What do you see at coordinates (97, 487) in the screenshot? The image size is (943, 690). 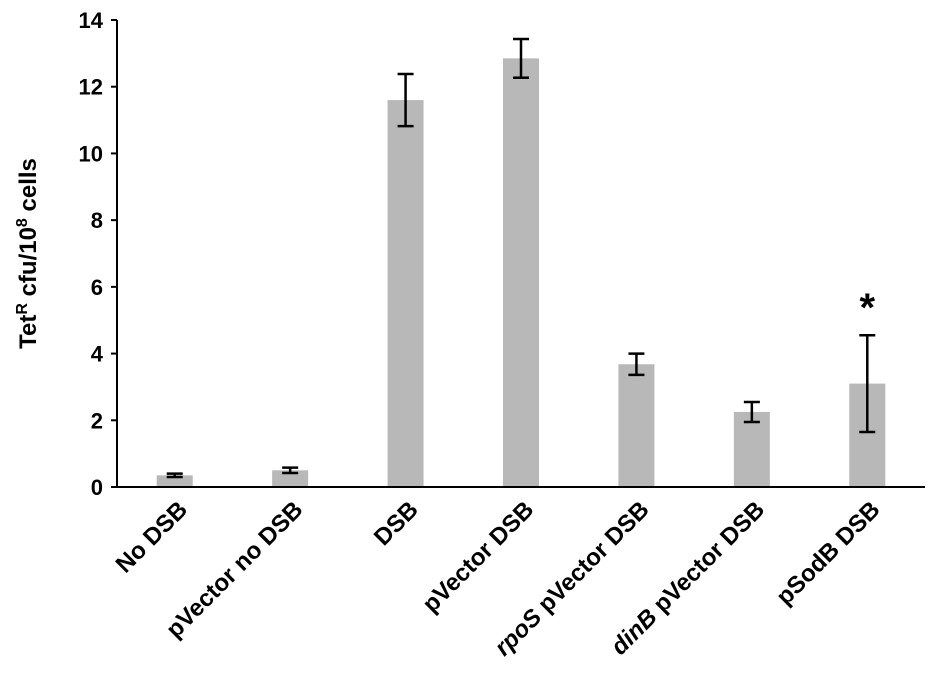 I see `y-tick-label: 0` at bounding box center [97, 487].